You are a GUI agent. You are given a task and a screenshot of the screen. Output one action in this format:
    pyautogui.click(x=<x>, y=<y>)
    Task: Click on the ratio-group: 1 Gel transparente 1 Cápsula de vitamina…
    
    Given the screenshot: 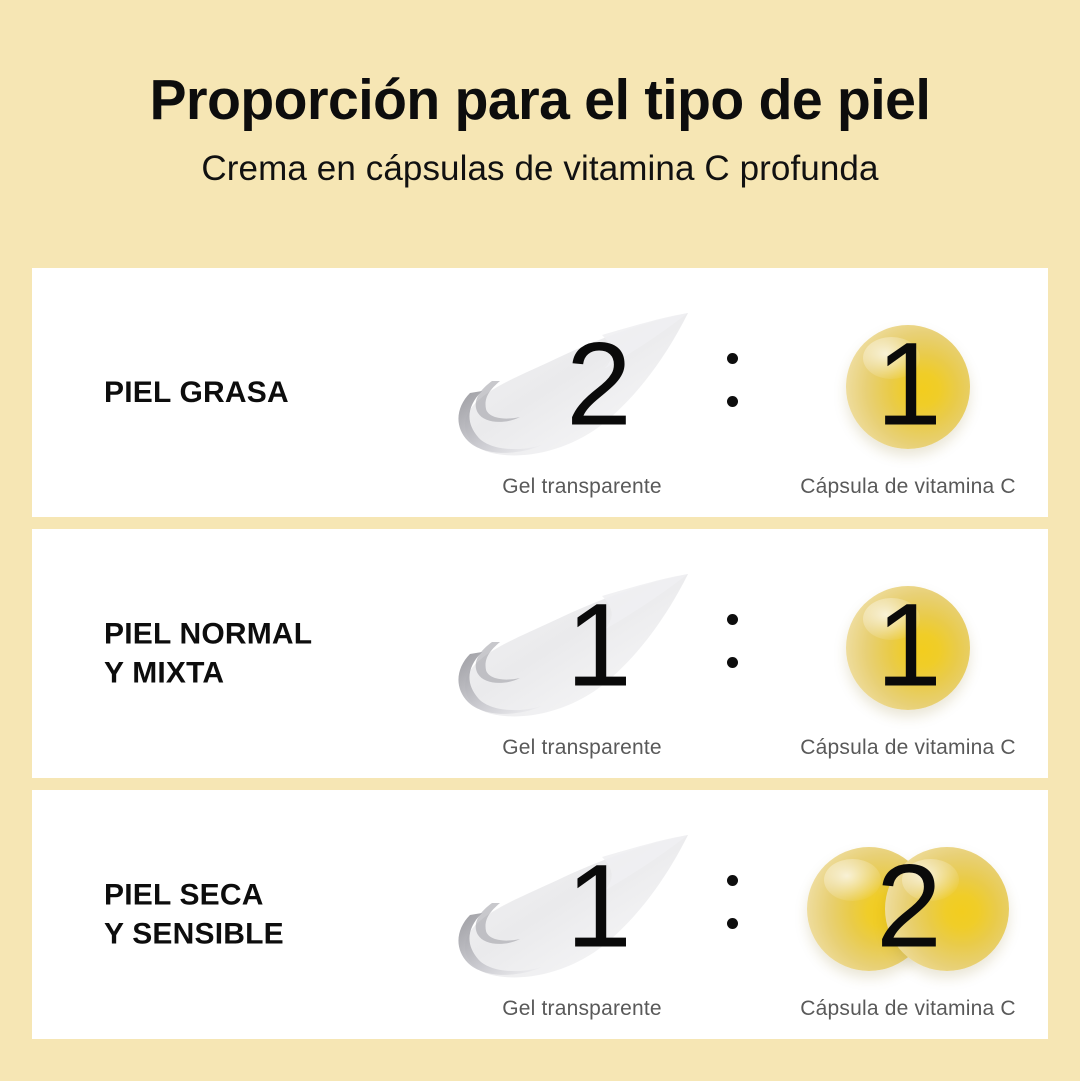 What is the action you would take?
    pyautogui.click(x=740, y=653)
    